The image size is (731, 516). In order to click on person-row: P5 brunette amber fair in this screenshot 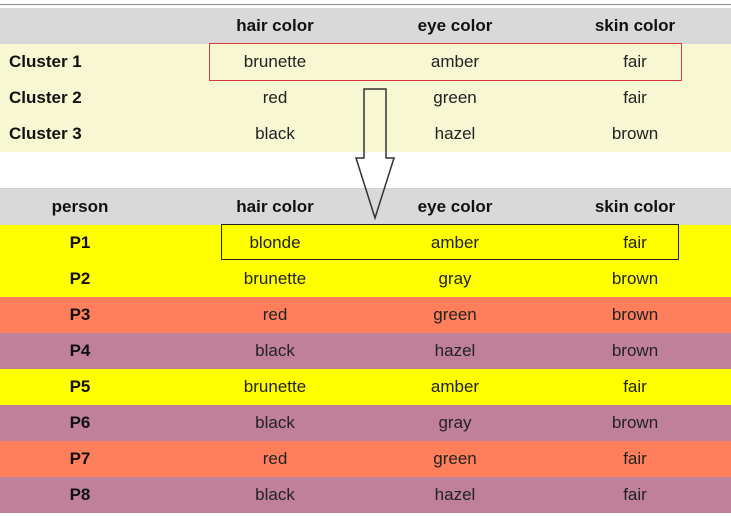, I will do `click(365, 387)`.